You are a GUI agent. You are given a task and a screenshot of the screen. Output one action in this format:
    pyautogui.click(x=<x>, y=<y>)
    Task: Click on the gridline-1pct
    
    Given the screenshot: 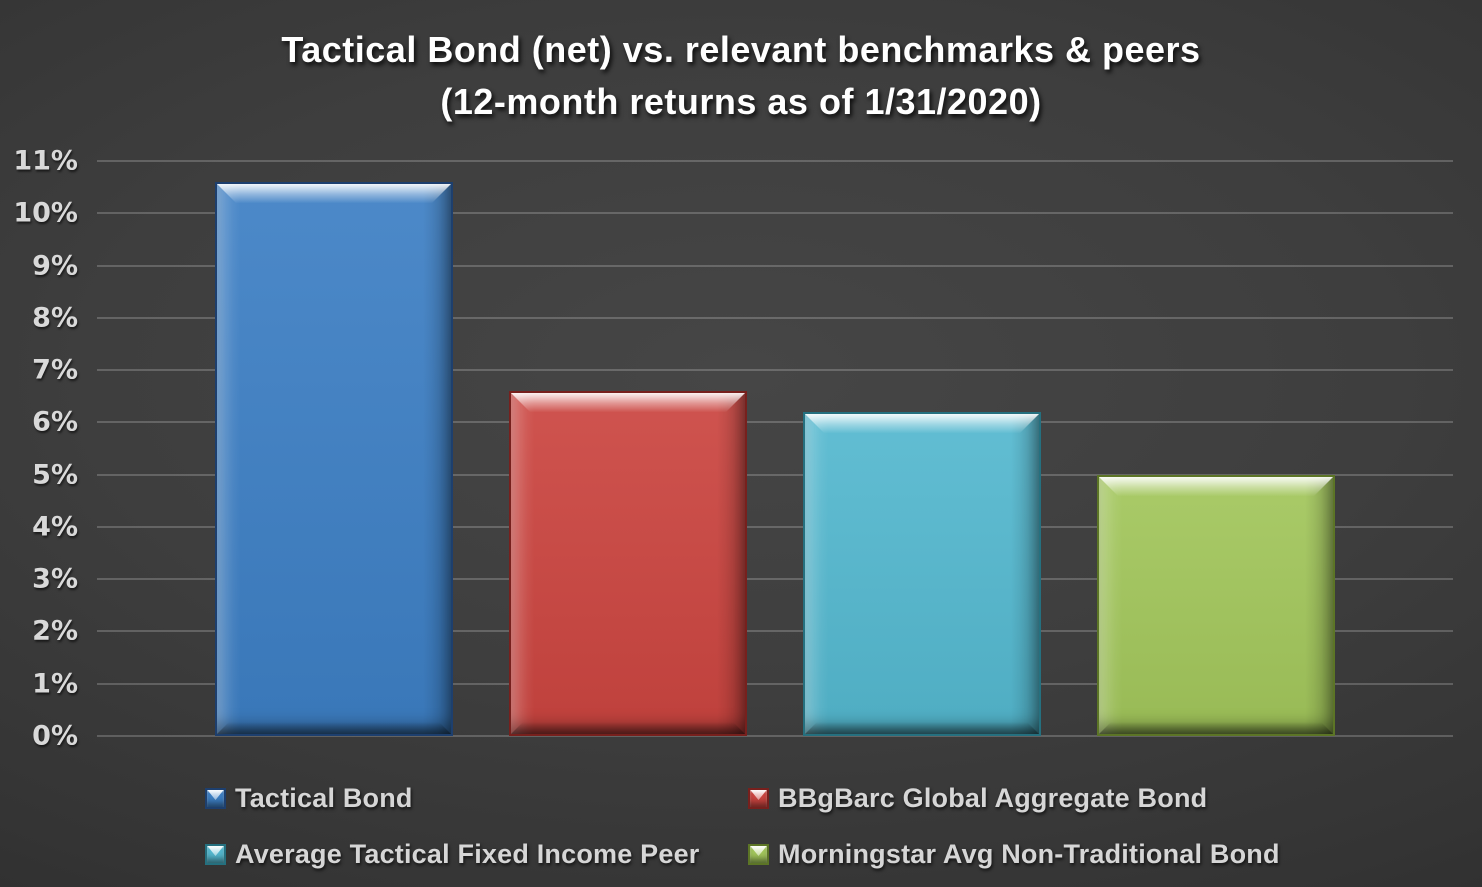 What is the action you would take?
    pyautogui.click(x=775, y=683)
    